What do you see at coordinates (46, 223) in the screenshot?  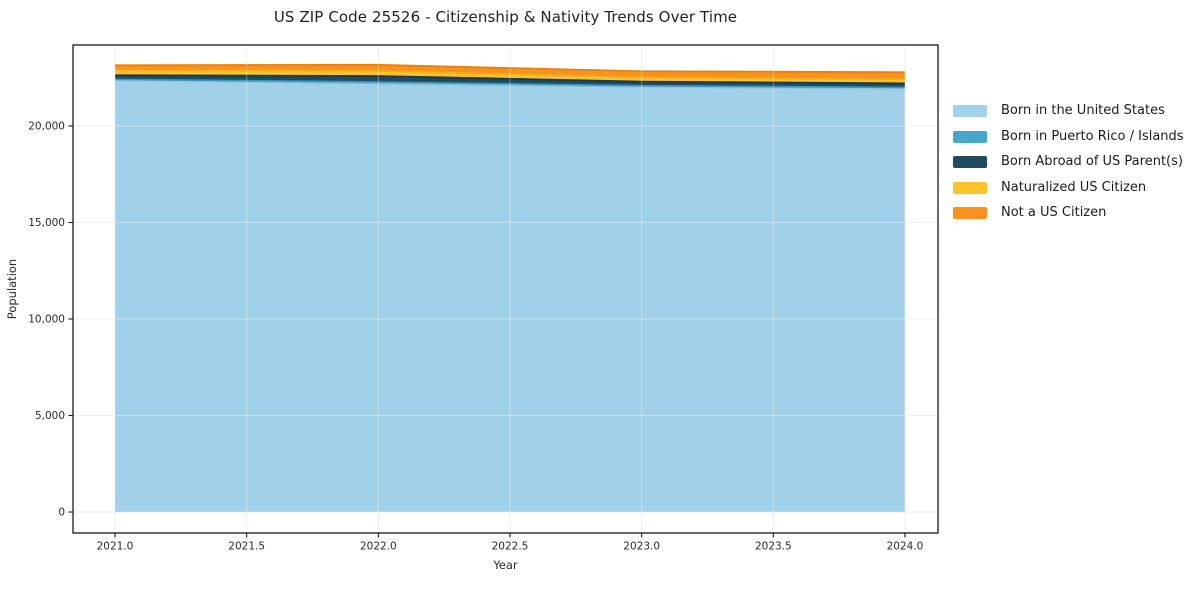 I see `y-tick-label: 15,000` at bounding box center [46, 223].